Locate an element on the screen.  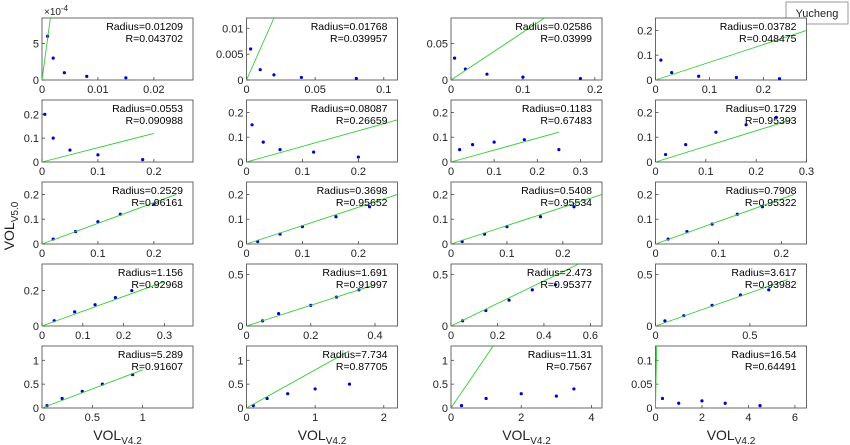
x-label-main: VOL is located at coordinates (516, 435).